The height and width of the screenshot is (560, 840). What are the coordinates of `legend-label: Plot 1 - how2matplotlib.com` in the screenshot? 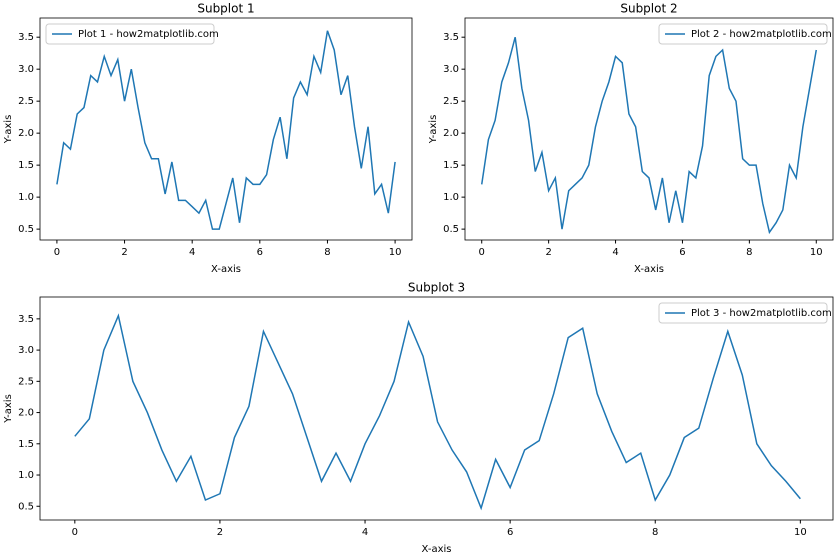 It's located at (148, 34).